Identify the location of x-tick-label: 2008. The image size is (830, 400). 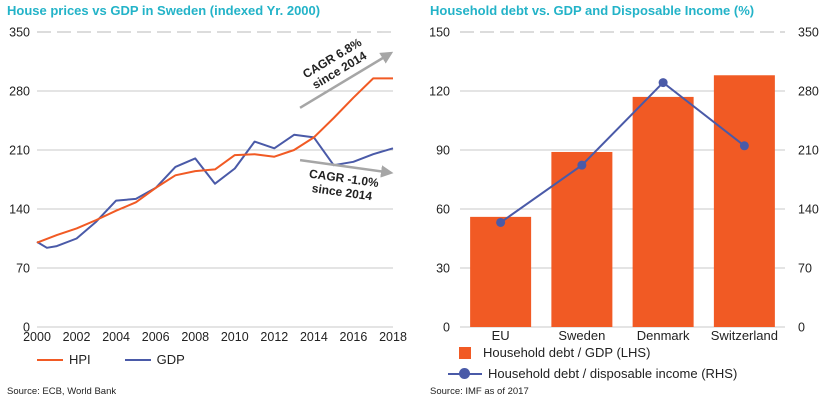
(195, 337).